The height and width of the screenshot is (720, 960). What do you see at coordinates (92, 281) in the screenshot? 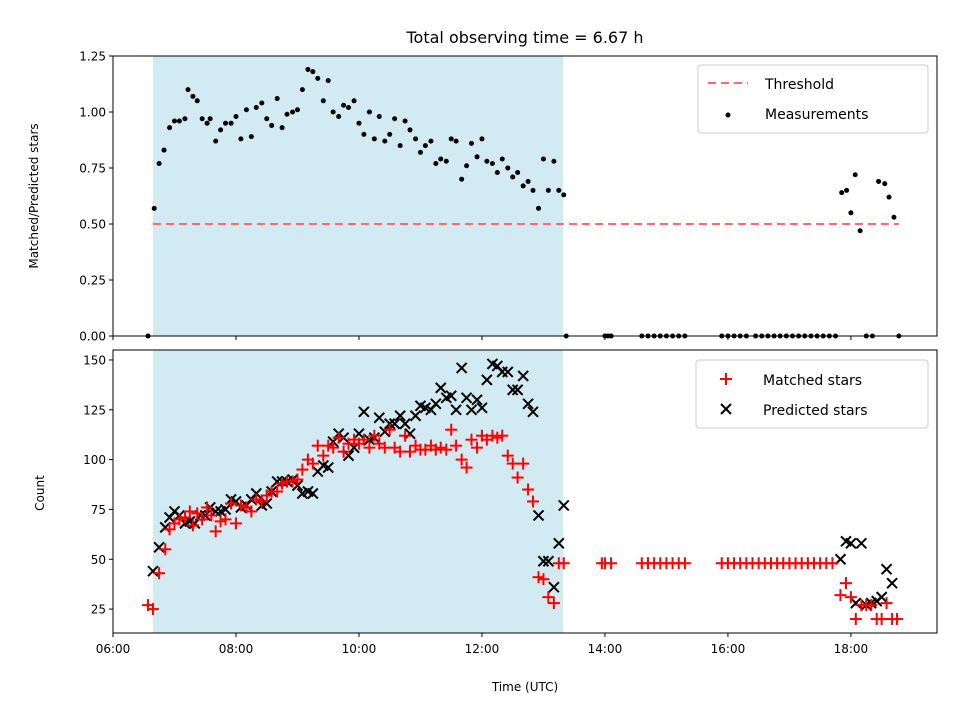
I see `y-tick-label: 0.25` at bounding box center [92, 281].